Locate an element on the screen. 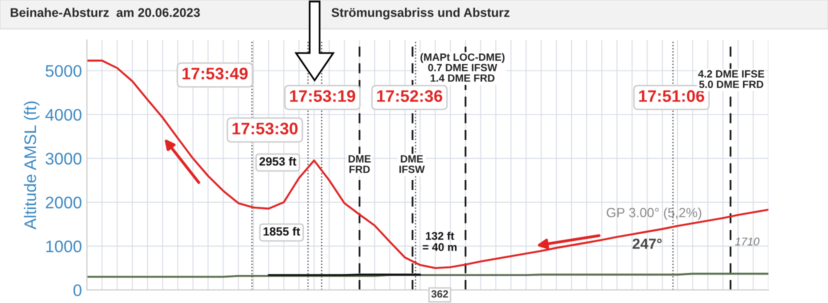 This screenshot has width=828, height=303. annotation: 17:53:30 is located at coordinates (265, 128).